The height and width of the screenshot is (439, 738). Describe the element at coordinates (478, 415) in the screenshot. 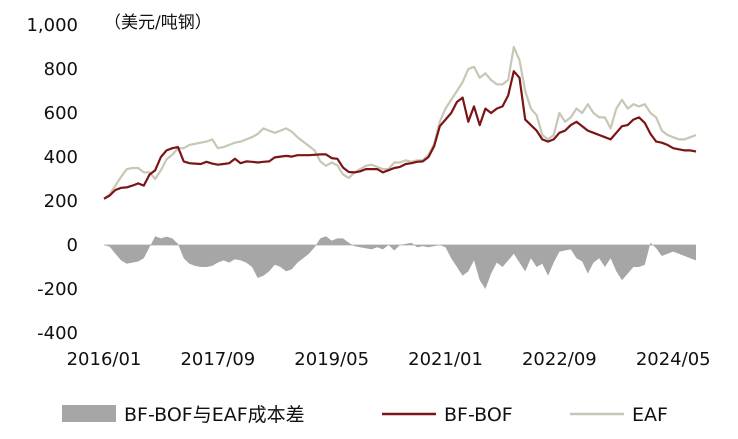

I see `legend-label-bf-bof: BF-BOF` at that location.